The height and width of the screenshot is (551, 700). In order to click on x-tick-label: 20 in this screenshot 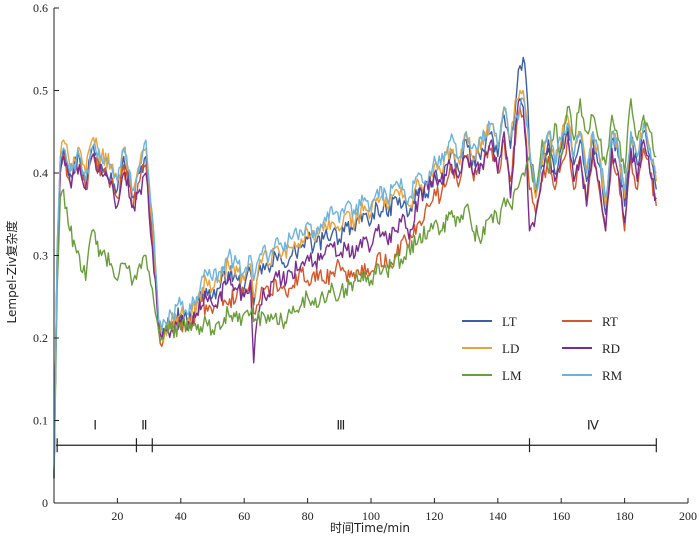, I will do `click(117, 516)`.